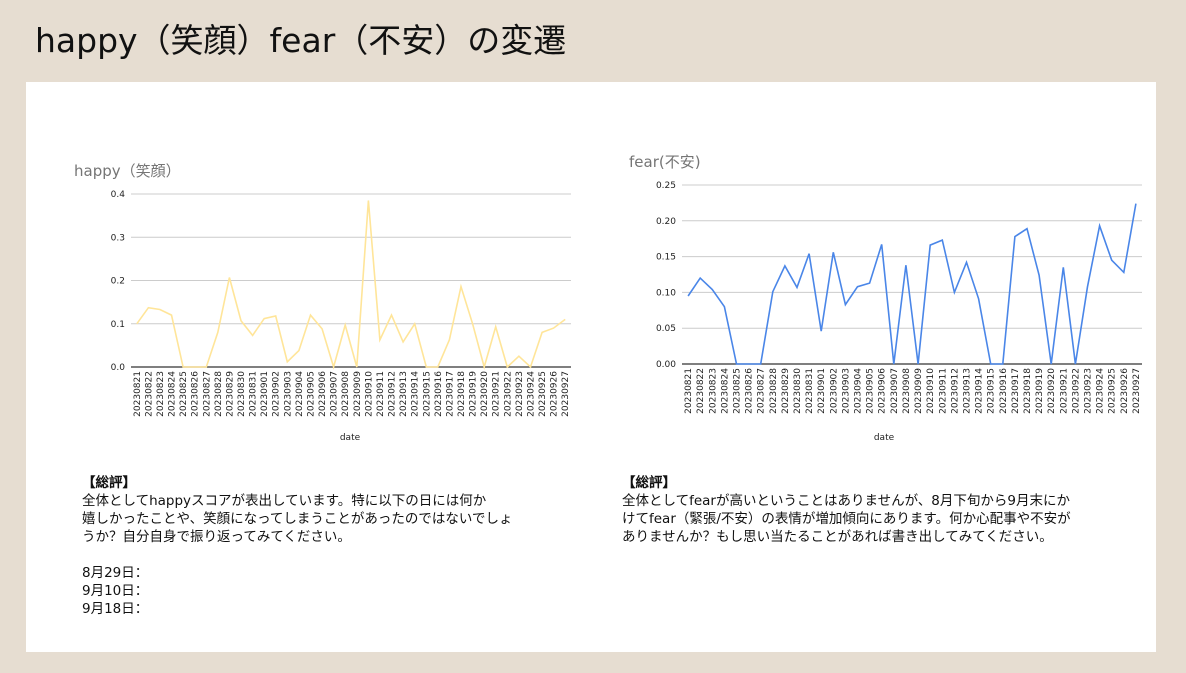 The height and width of the screenshot is (673, 1186). Describe the element at coordinates (323, 394) in the screenshot. I see `happy-x-tick-label: 20230906` at that location.